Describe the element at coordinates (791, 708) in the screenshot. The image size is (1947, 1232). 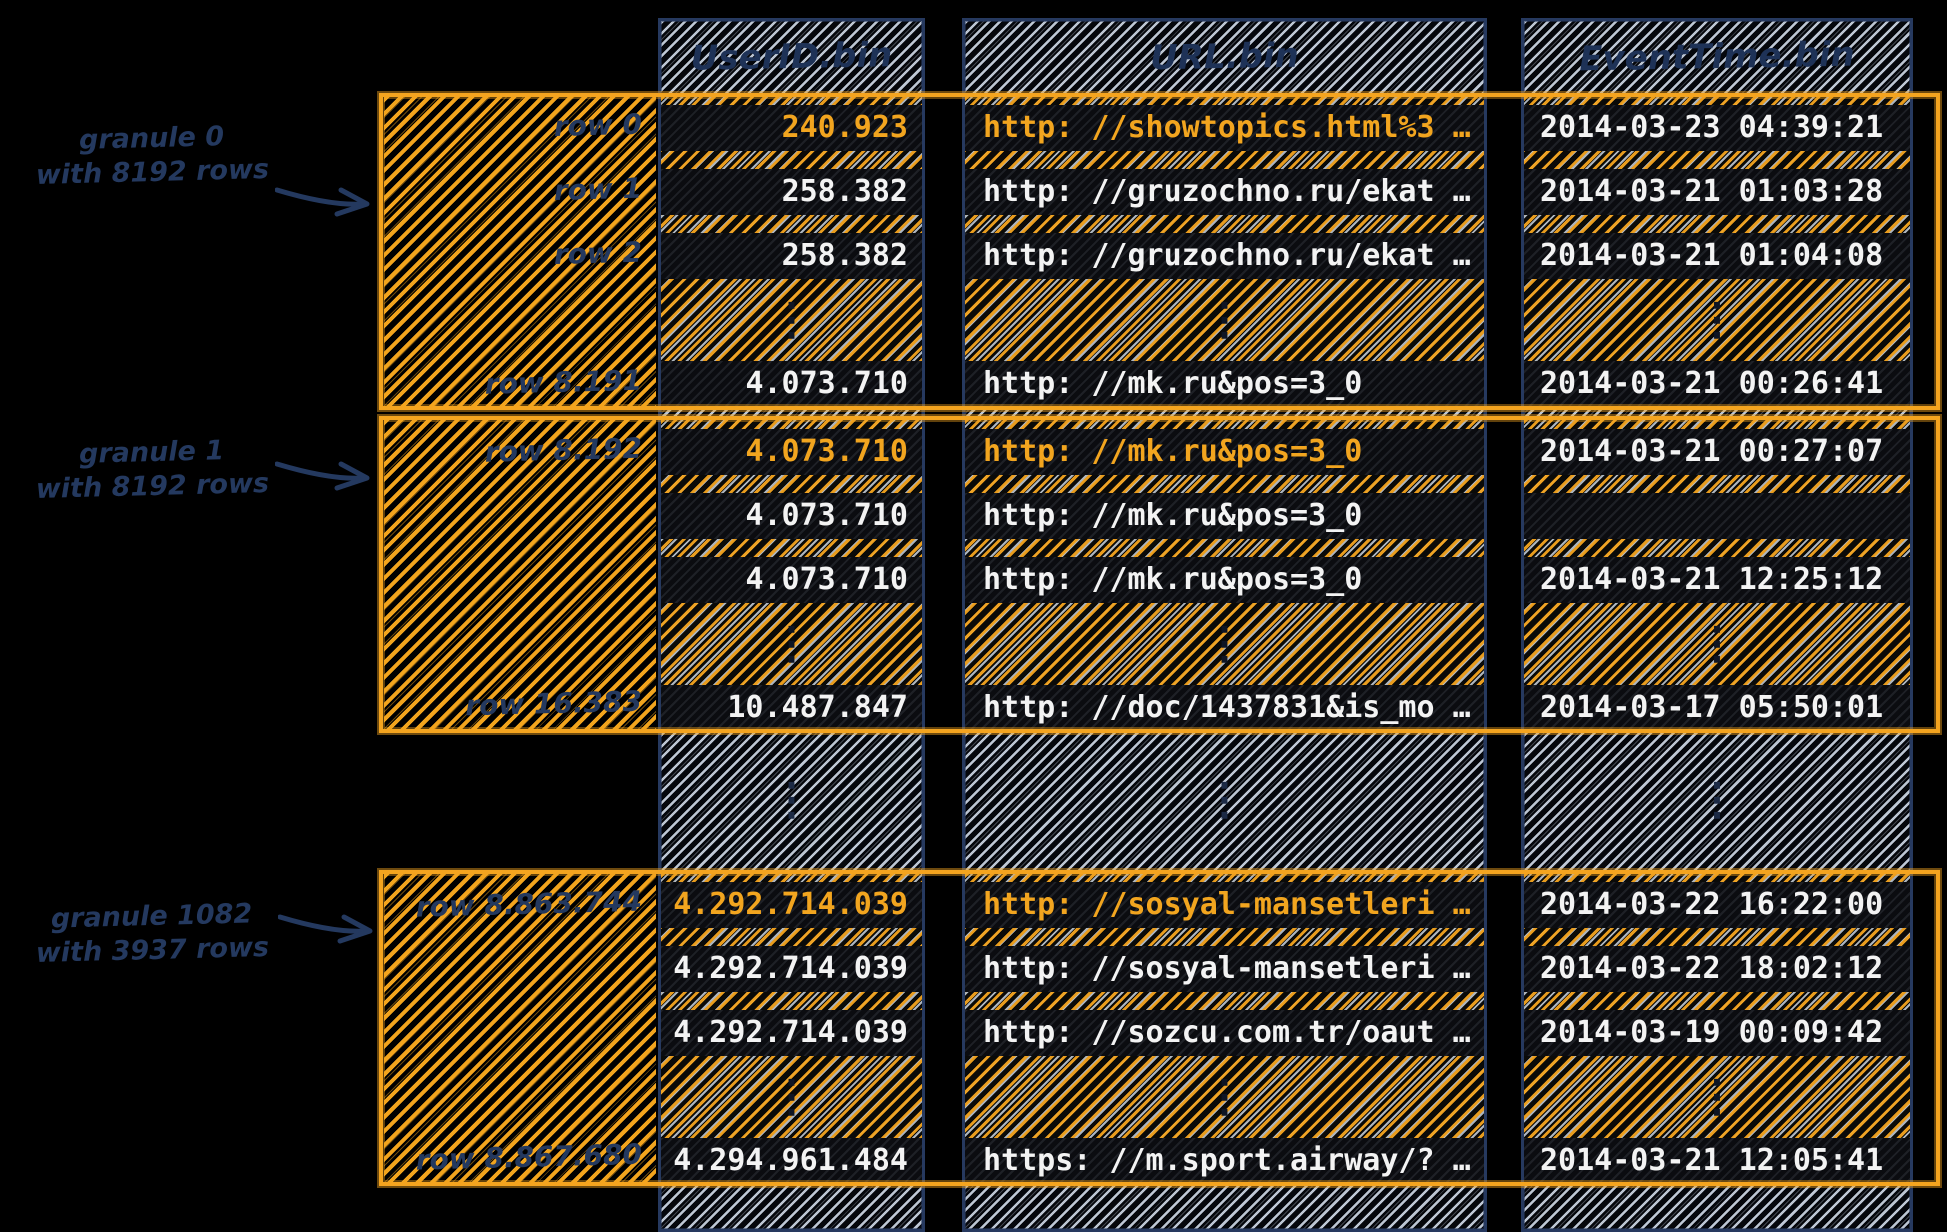
I see `cell-userid: 10.487.847` at that location.